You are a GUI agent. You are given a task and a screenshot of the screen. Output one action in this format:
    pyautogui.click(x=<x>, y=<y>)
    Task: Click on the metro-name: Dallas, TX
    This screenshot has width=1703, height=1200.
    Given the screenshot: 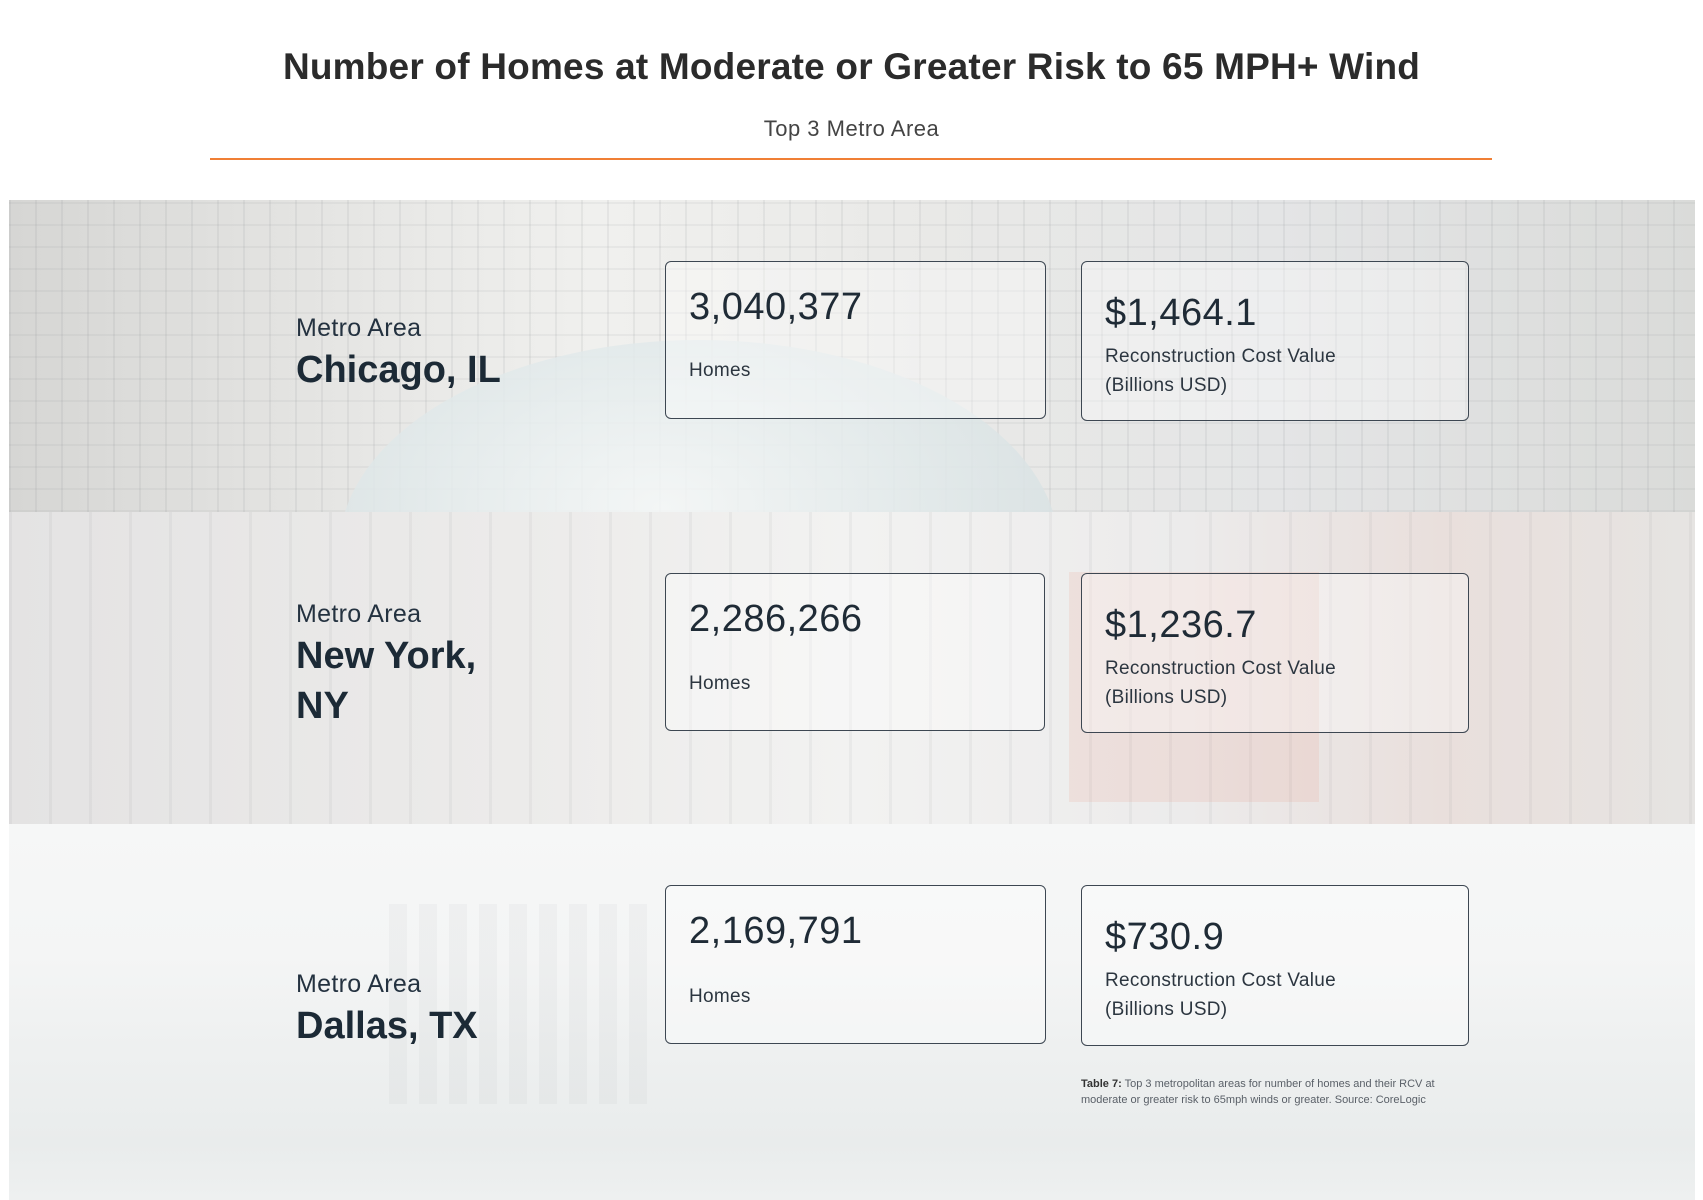 What is the action you would take?
    pyautogui.click(x=387, y=1026)
    